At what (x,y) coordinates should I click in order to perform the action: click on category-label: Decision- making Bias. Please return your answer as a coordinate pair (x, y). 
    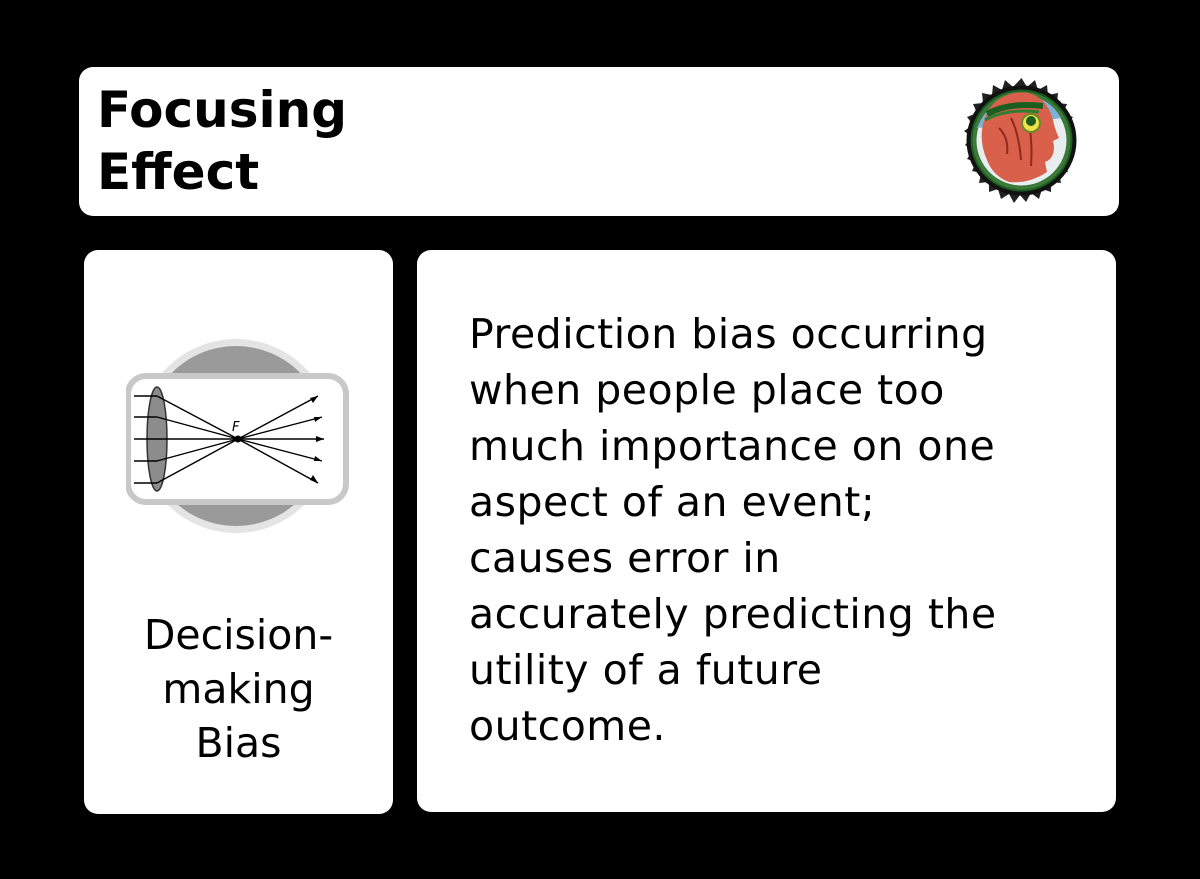
    Looking at the image, I should click on (238, 689).